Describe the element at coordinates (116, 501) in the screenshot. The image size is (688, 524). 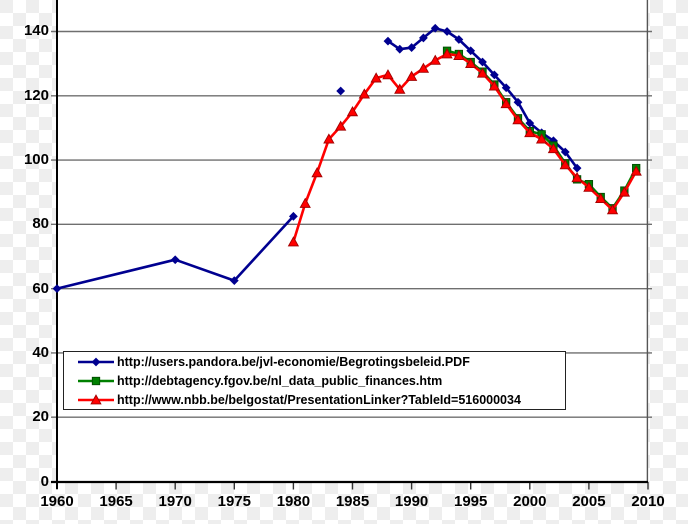
I see `x-tick-label: 1965` at that location.